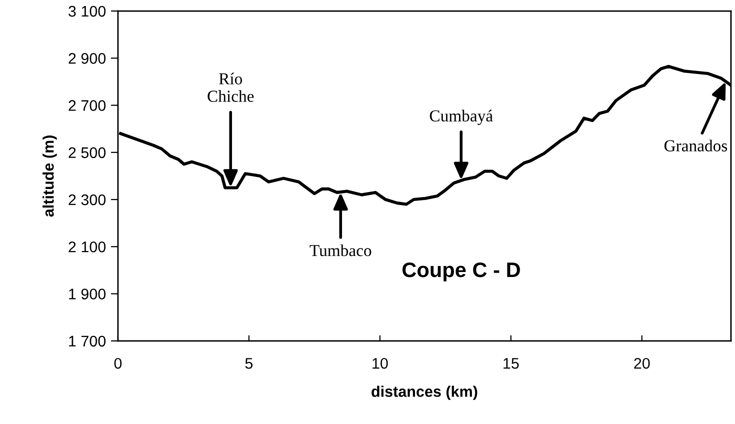  I want to click on y-tick-label: 1 900, so click(87, 294).